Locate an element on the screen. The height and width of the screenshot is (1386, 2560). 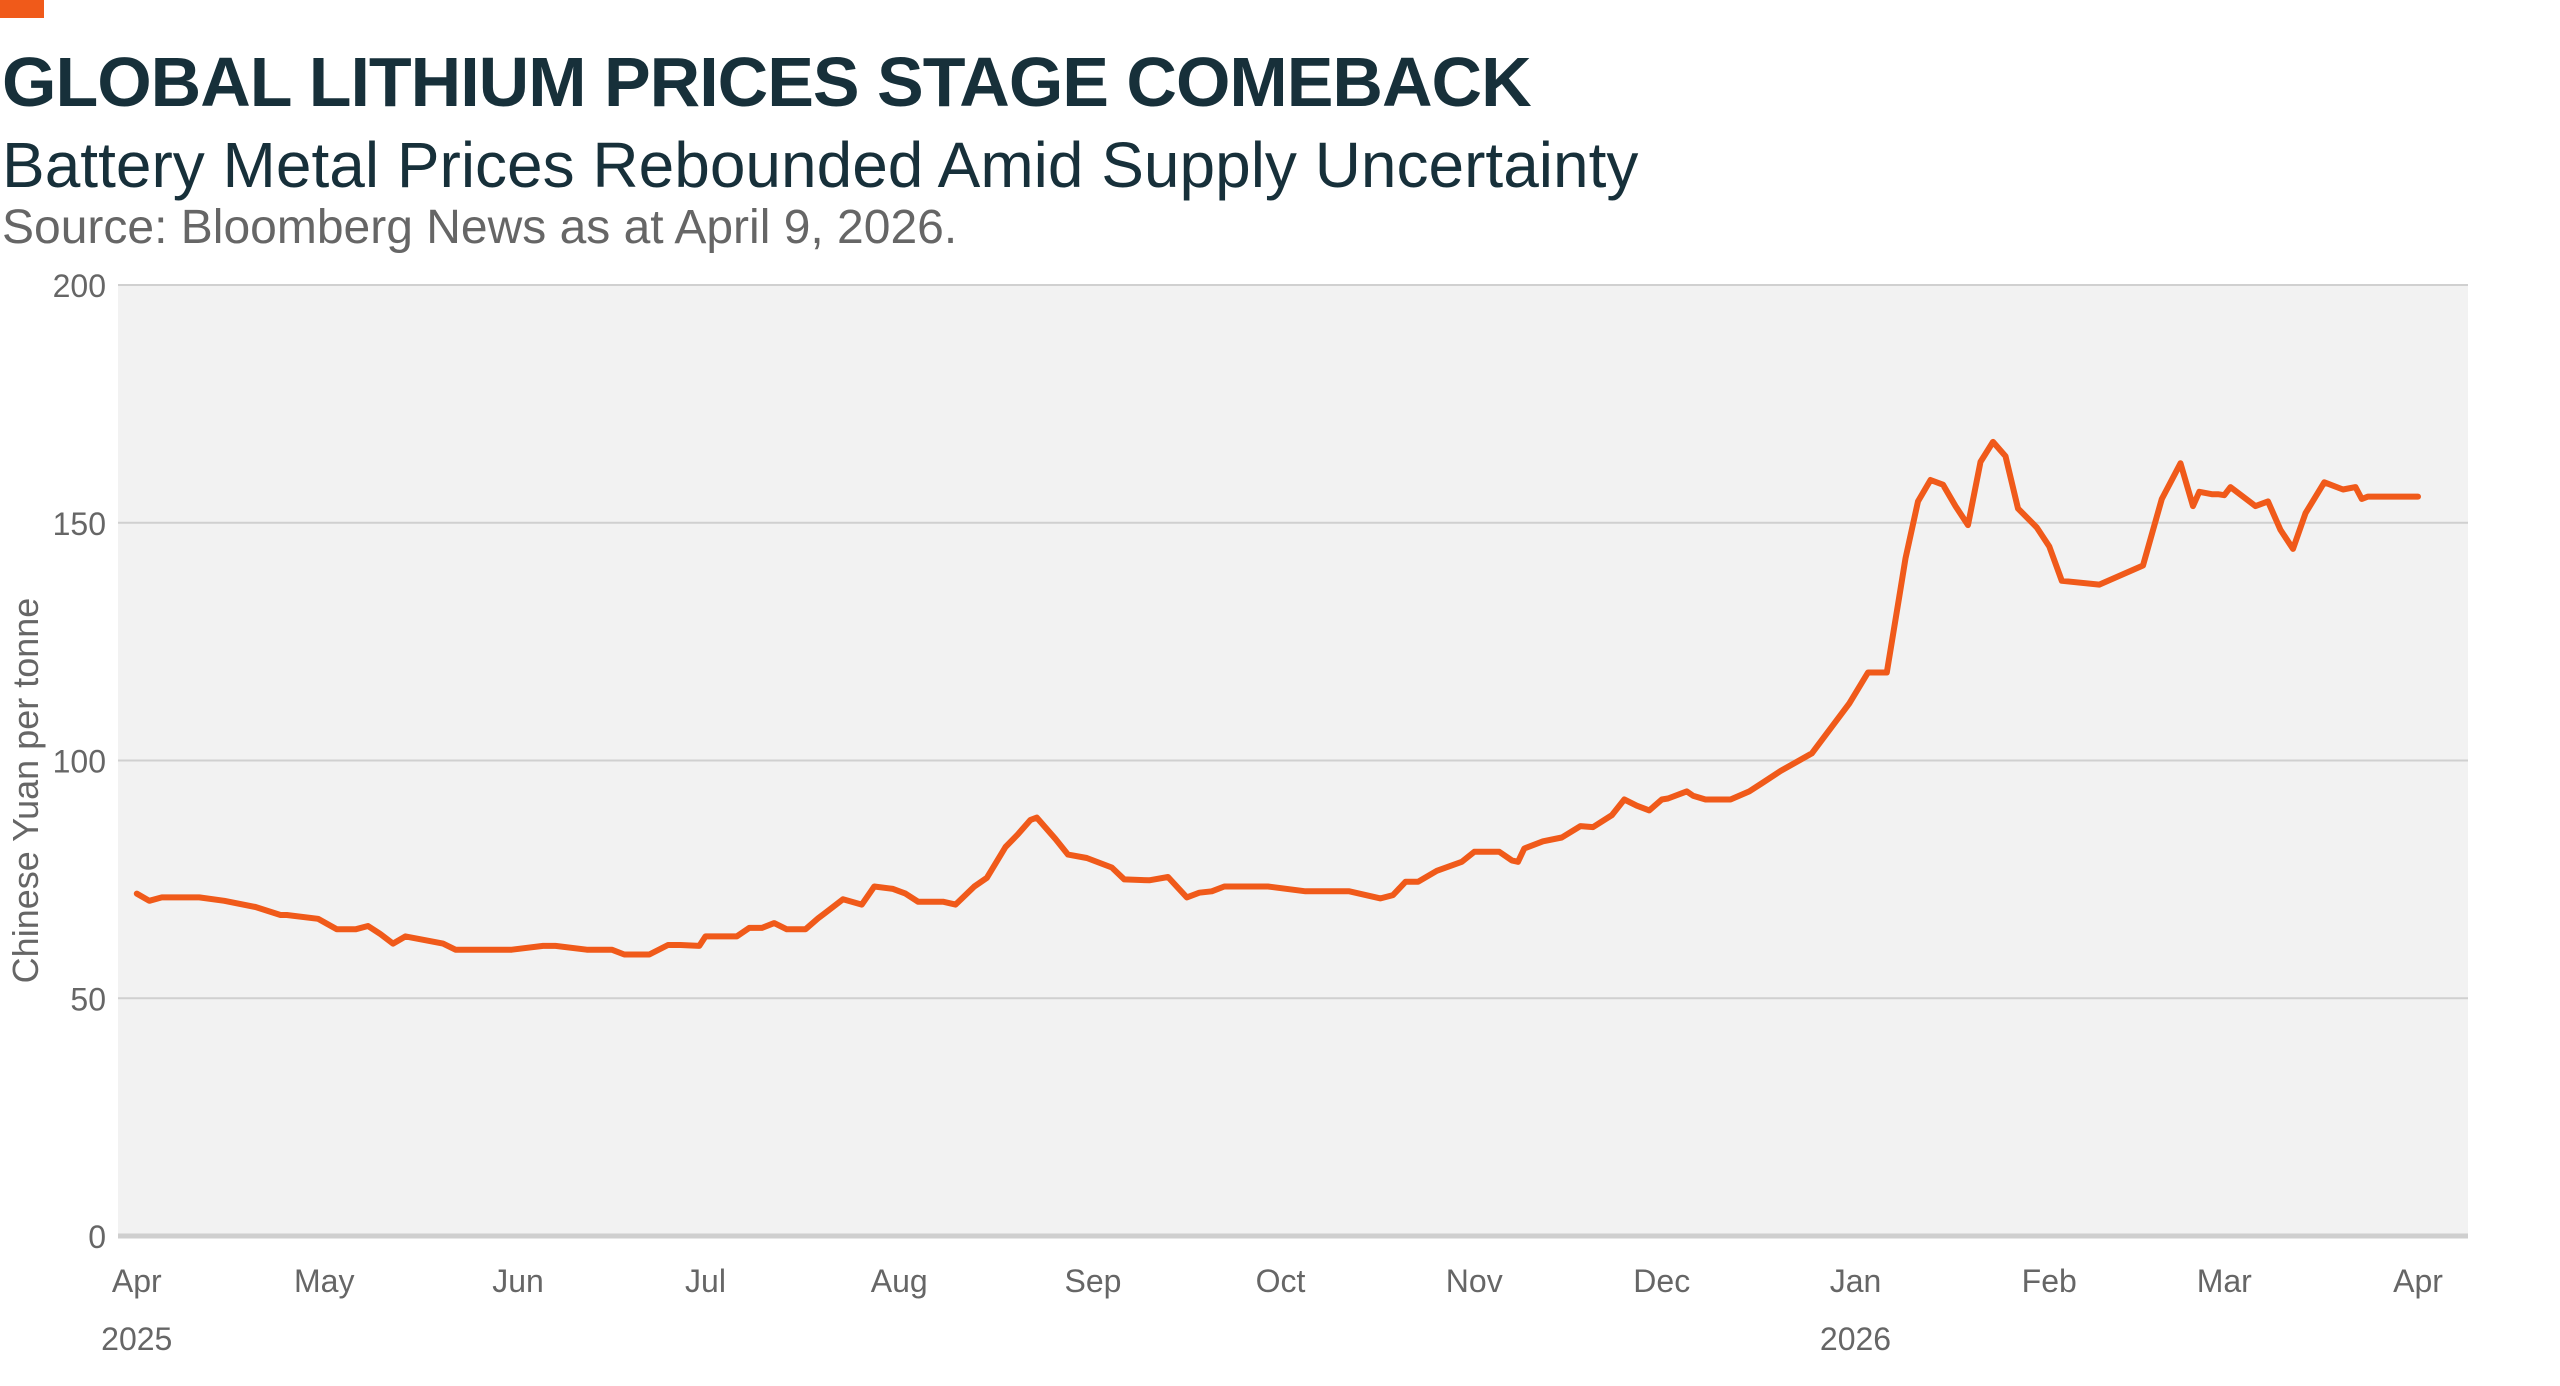
accent-bar is located at coordinates (22, 9).